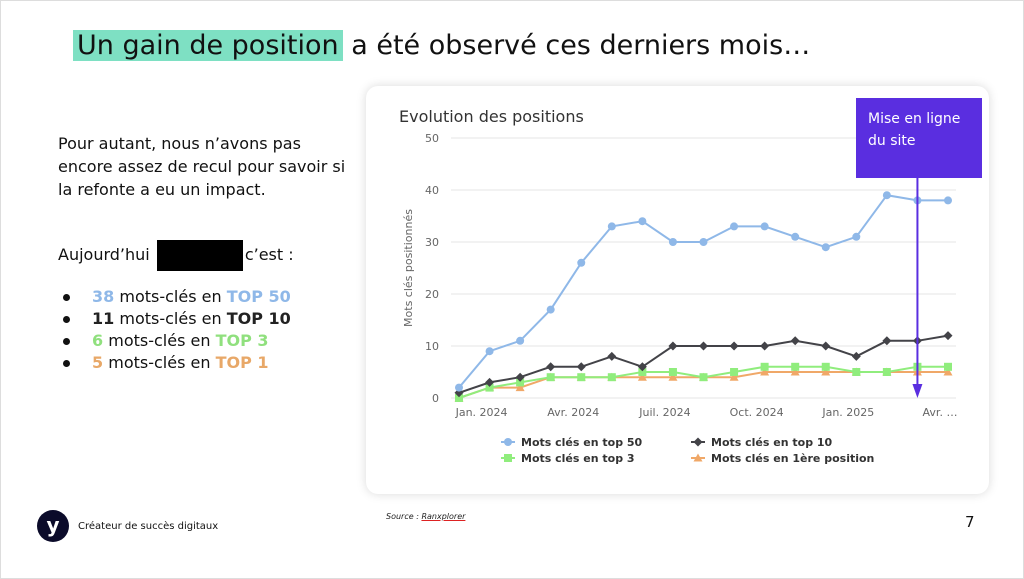  Describe the element at coordinates (917, 391) in the screenshot. I see `annotation-arrowhead` at that location.